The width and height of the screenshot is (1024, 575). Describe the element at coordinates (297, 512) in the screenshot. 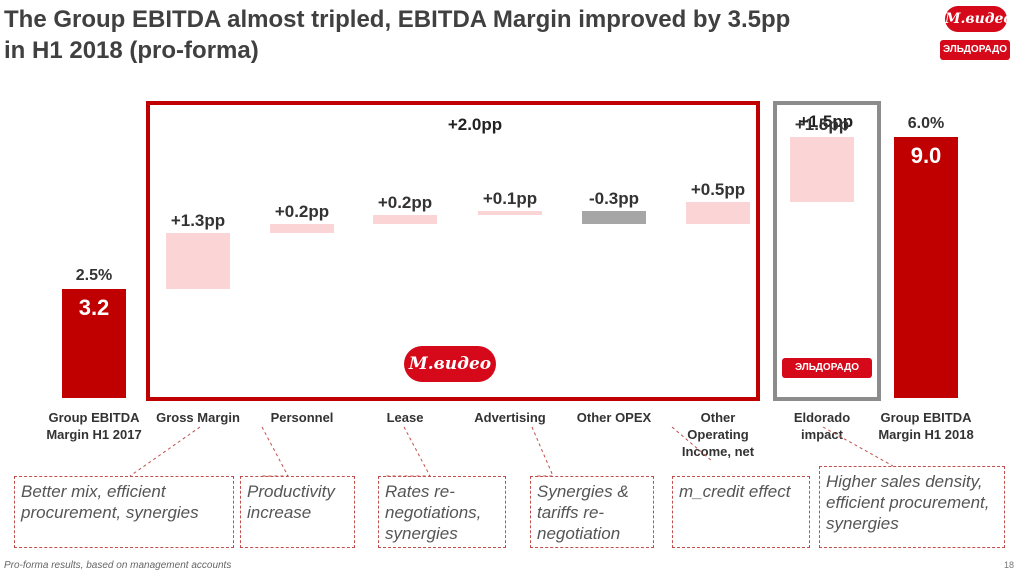

I see `note-personnel: Productivity increase` at that location.